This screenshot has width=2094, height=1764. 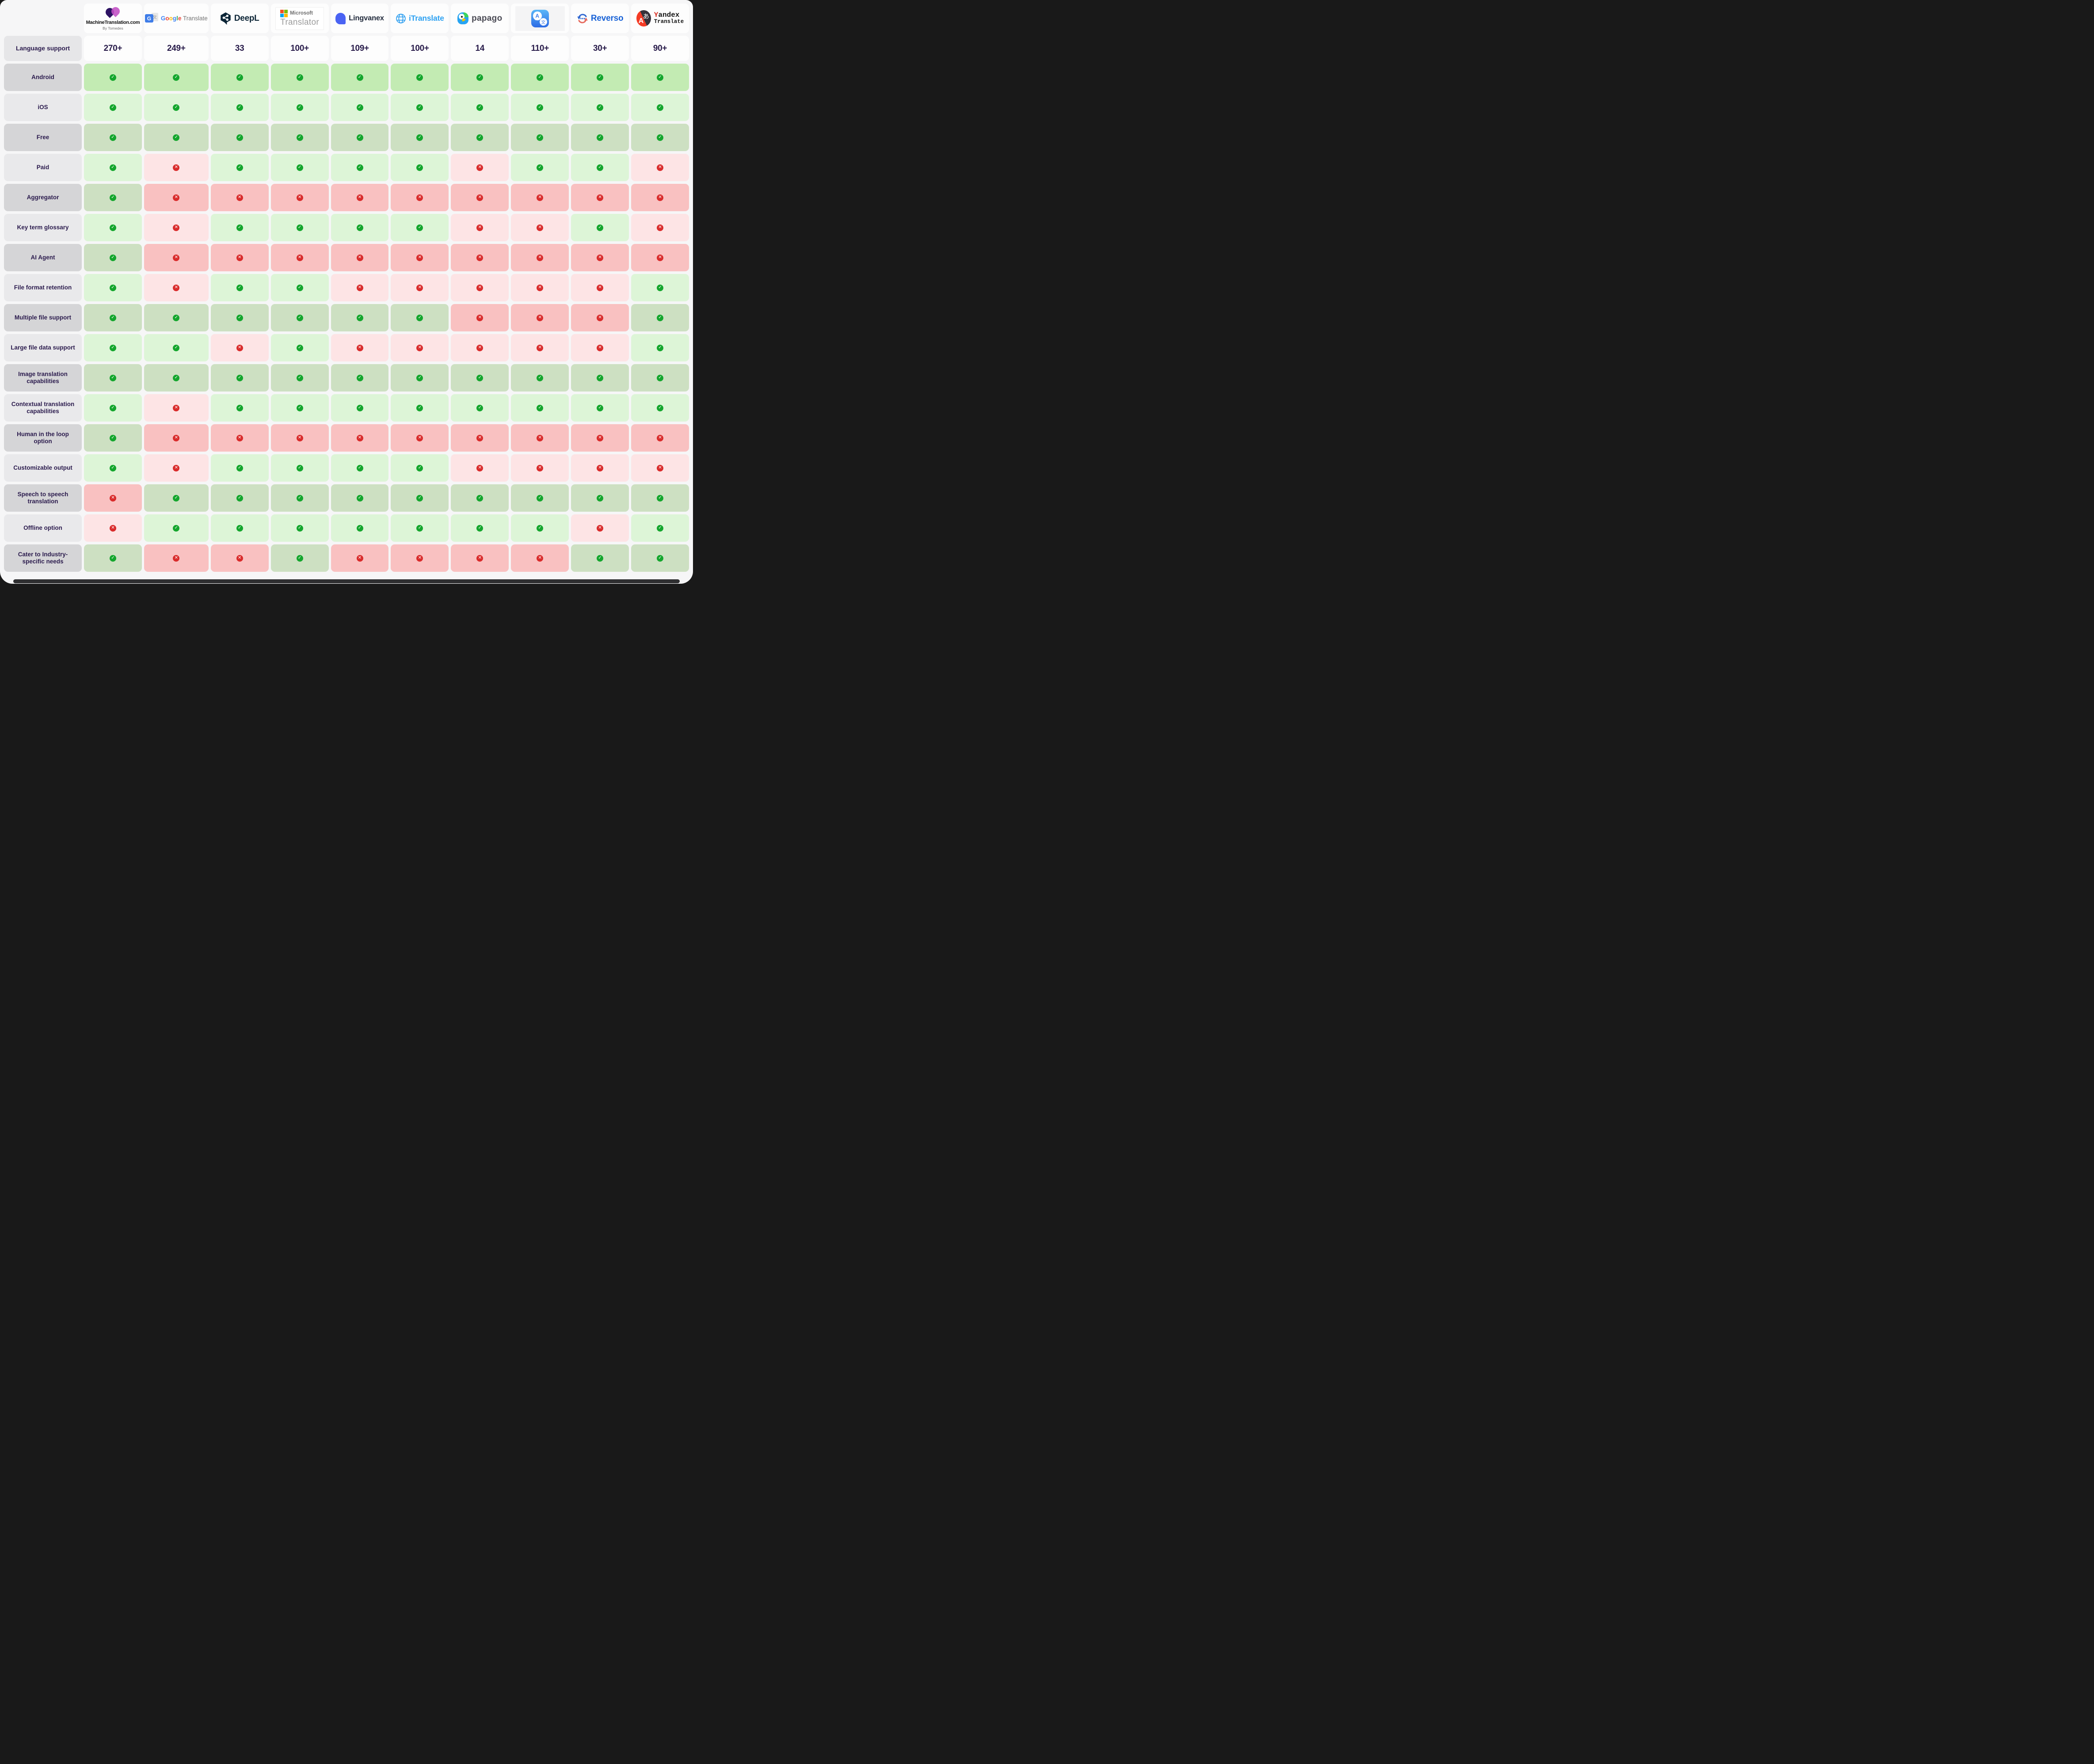 I want to click on column-header-google: 文 G Google Translate, so click(x=176, y=18).